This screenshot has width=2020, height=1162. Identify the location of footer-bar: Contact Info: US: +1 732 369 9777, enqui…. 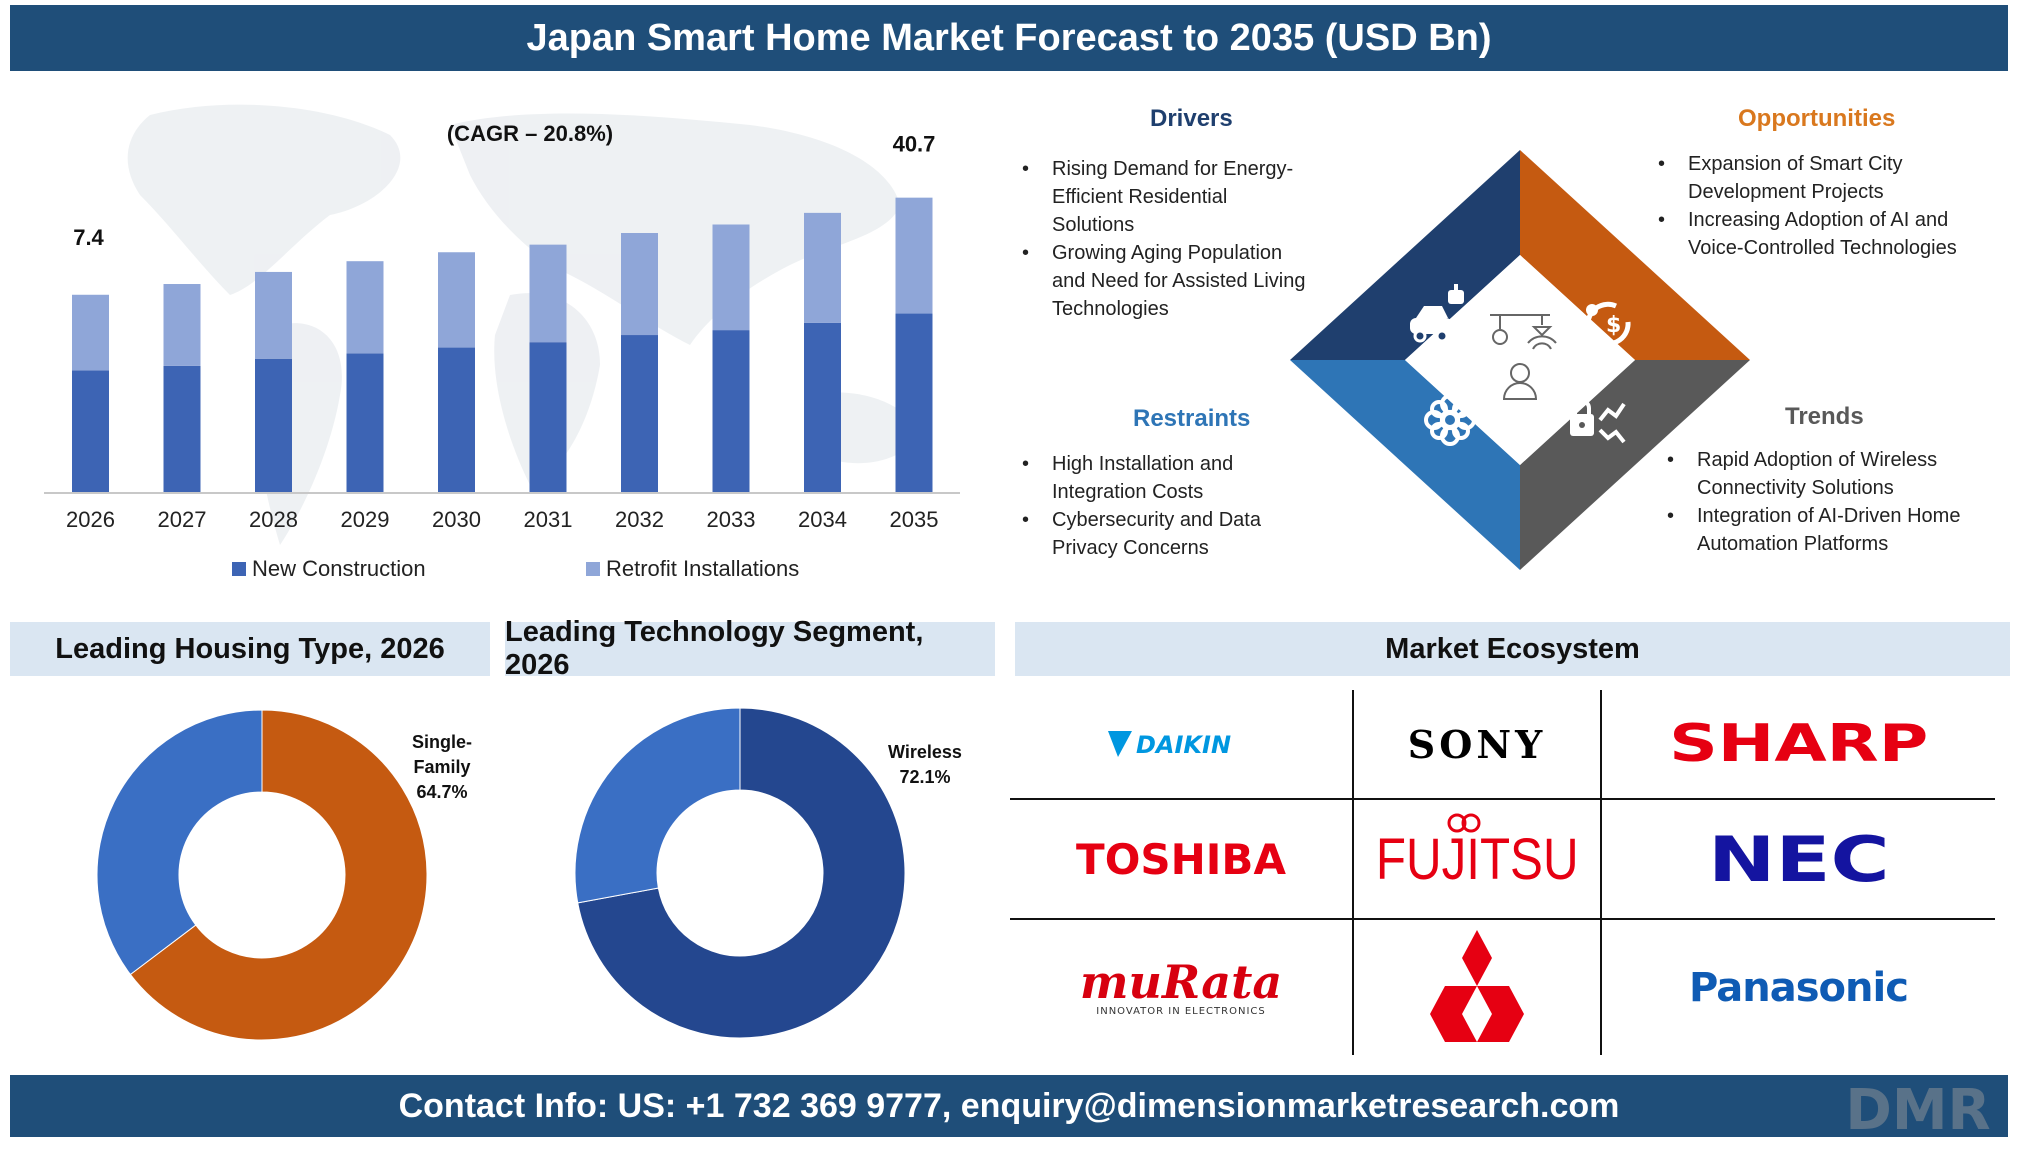
(1009, 1106).